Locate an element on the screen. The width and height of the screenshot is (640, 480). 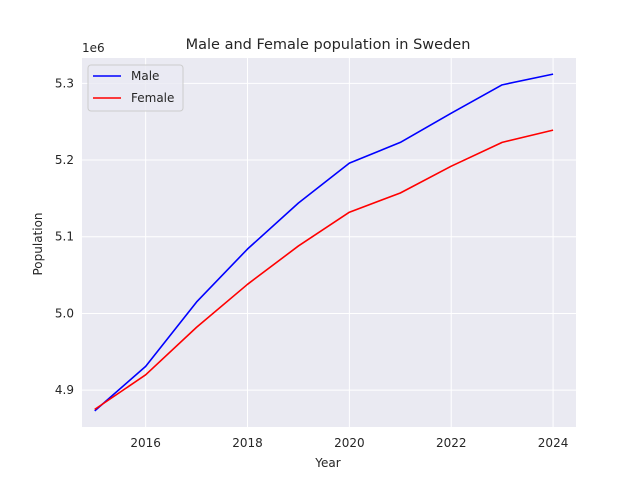
x-axis-title: Year is located at coordinates (327, 463).